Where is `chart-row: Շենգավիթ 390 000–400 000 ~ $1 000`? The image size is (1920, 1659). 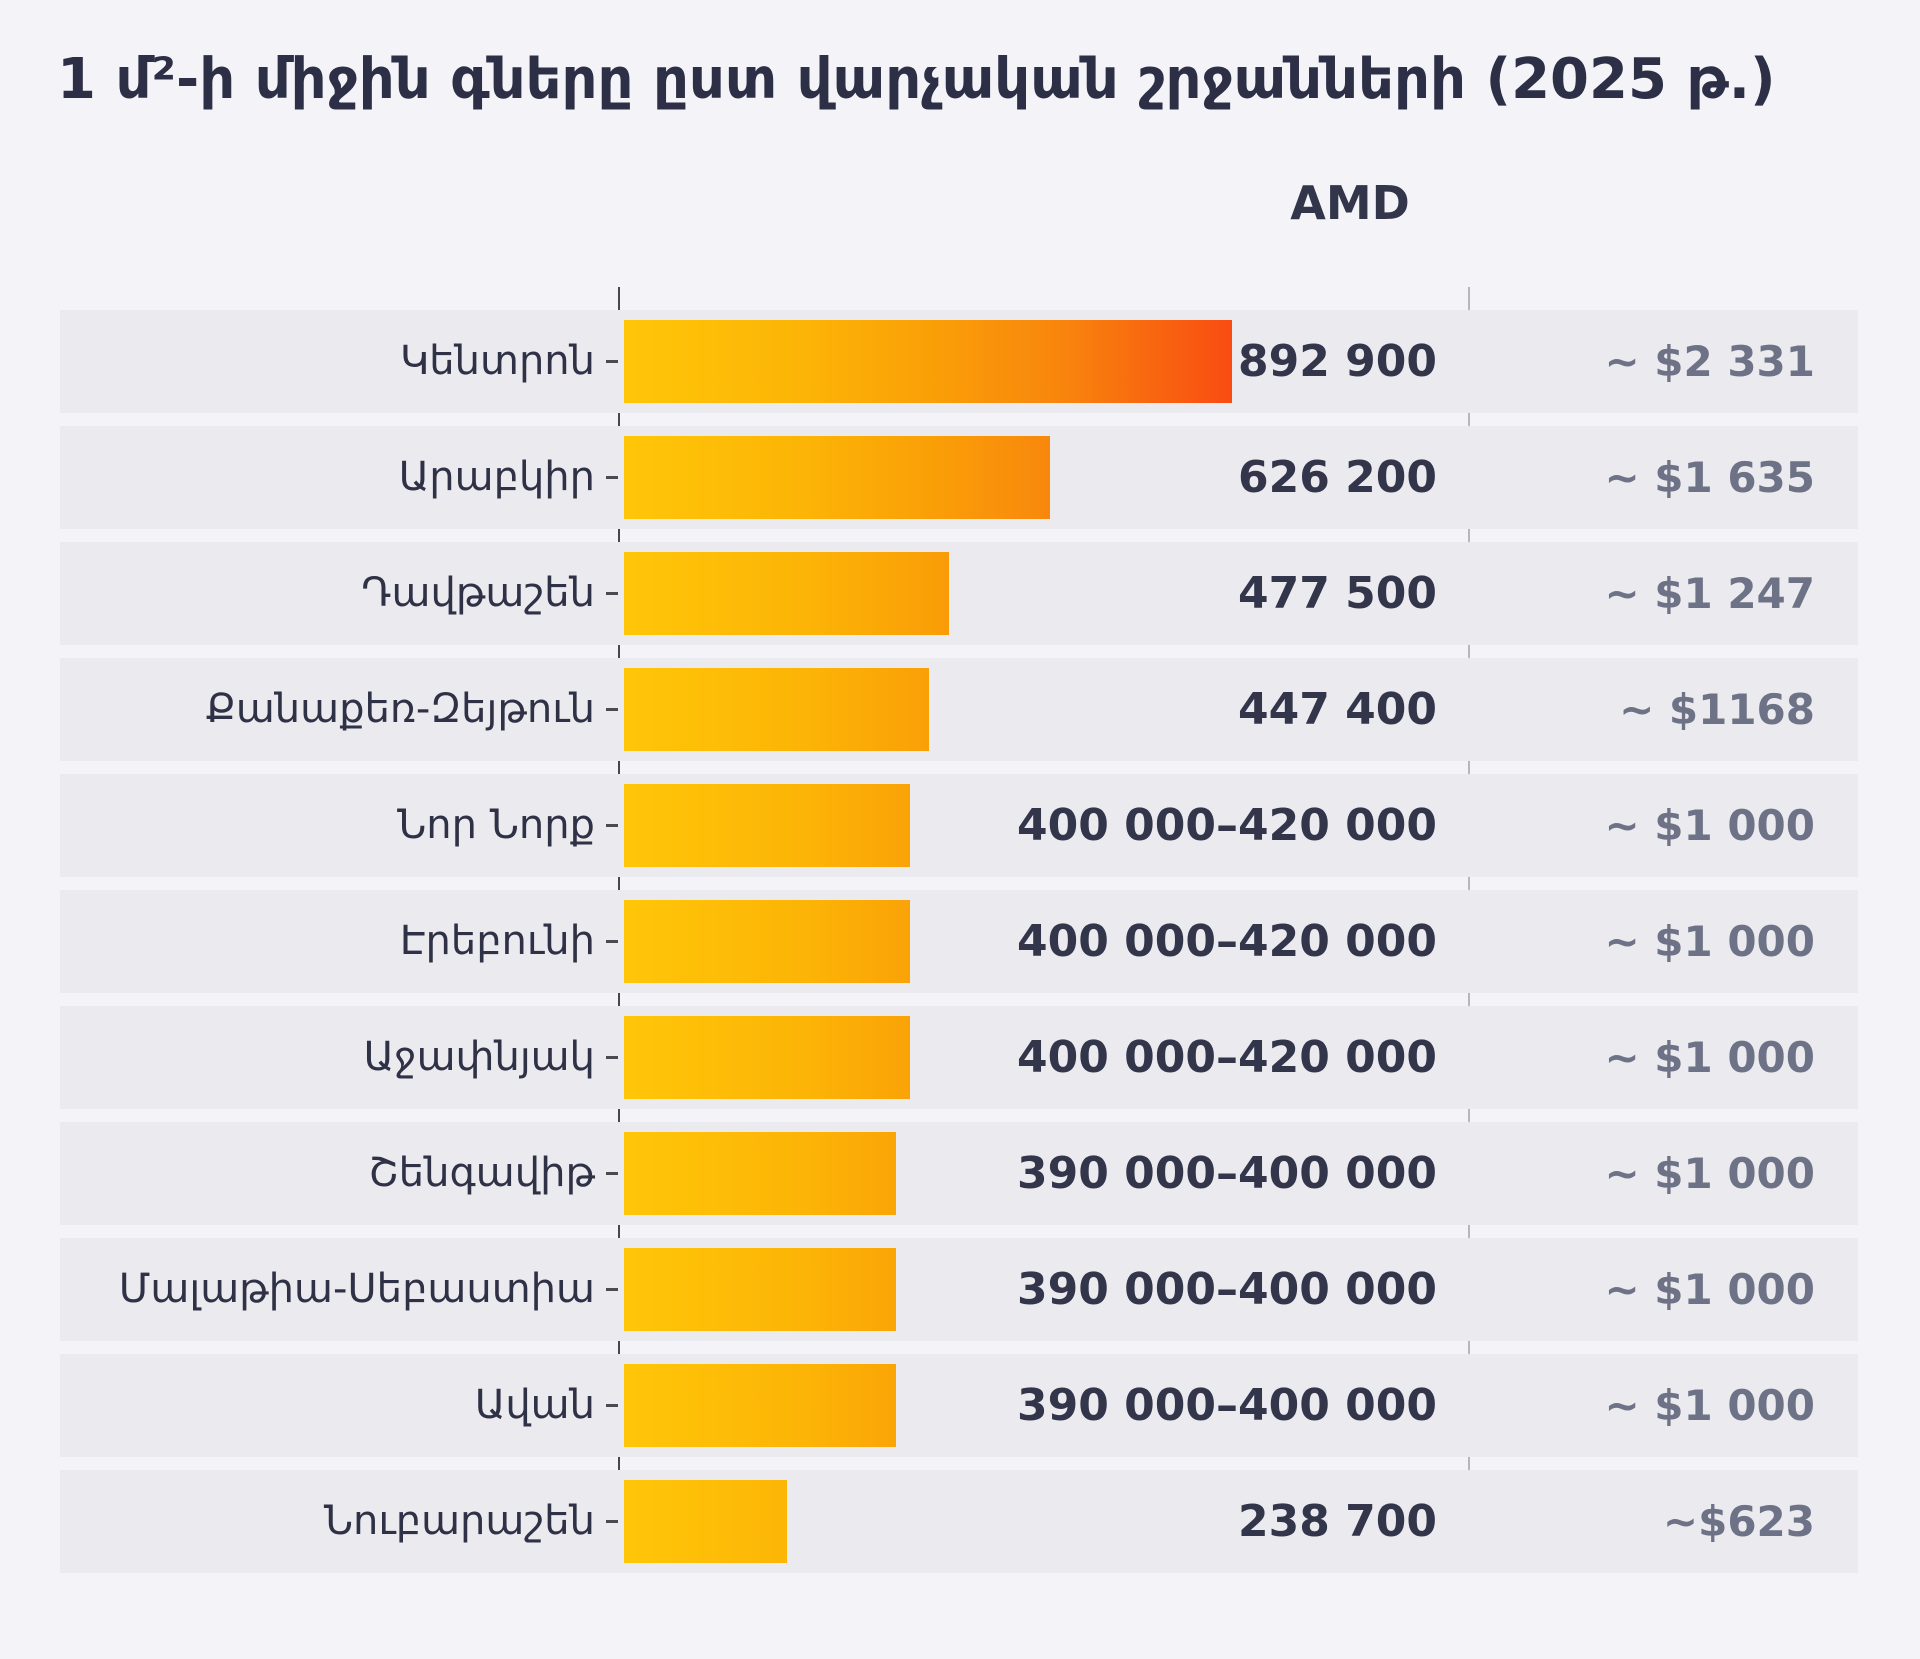
chart-row: Շենգավիթ 390 000–400 000 ~ $1 000 is located at coordinates (959, 1173).